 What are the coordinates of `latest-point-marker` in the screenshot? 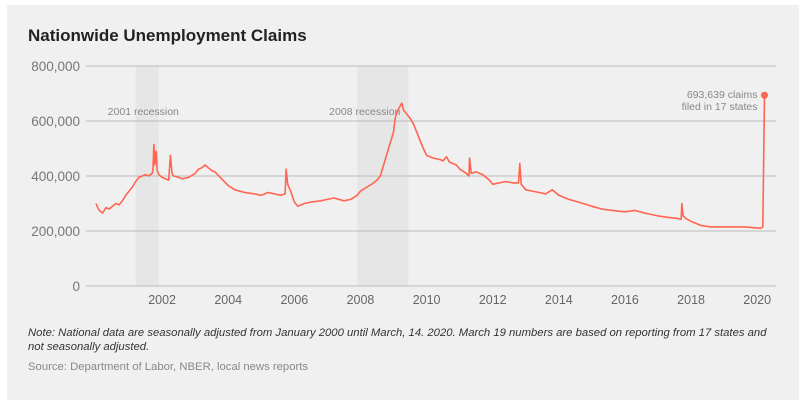 It's located at (764, 95).